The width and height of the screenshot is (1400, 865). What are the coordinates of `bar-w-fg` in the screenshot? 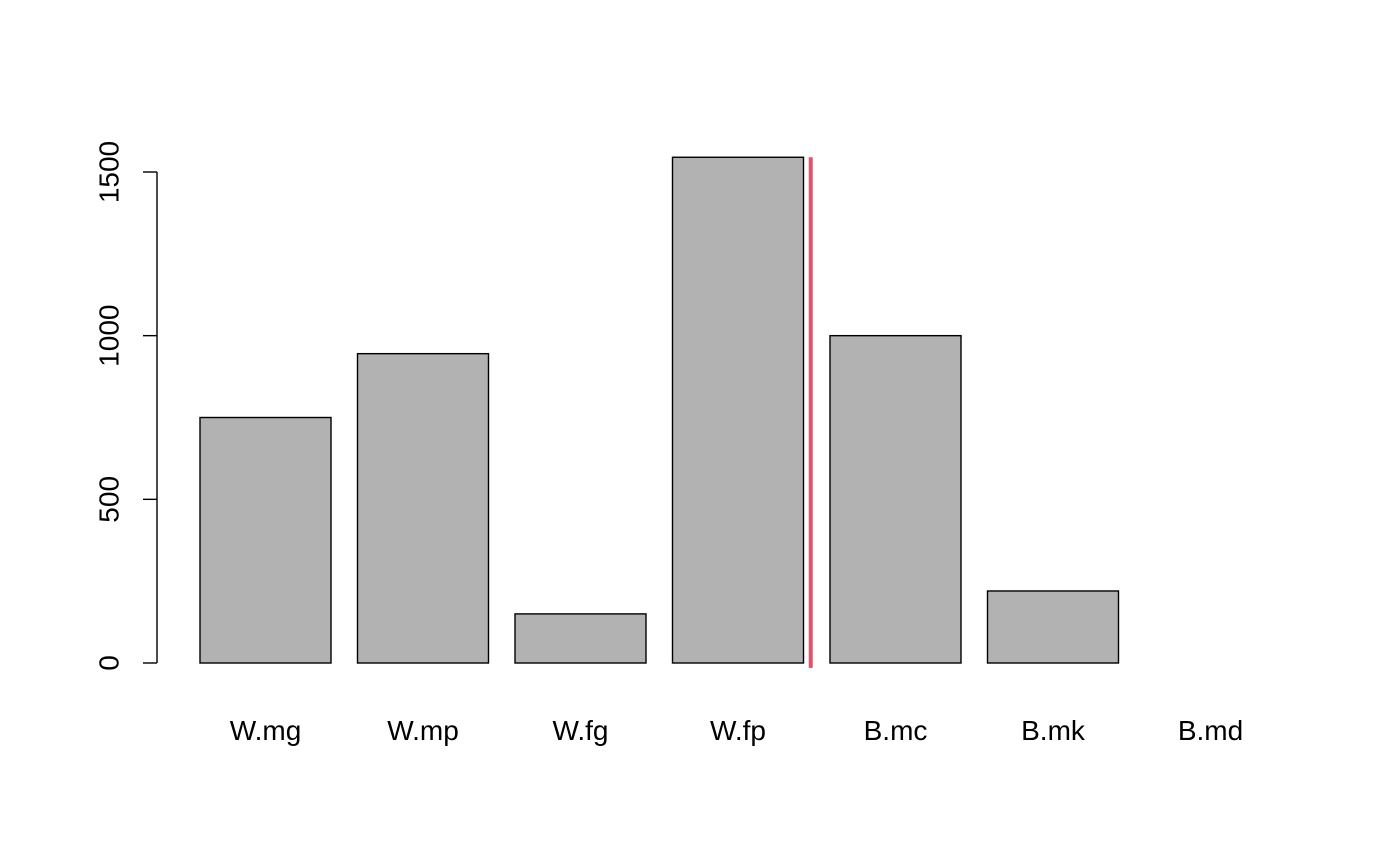 It's located at (580, 638).